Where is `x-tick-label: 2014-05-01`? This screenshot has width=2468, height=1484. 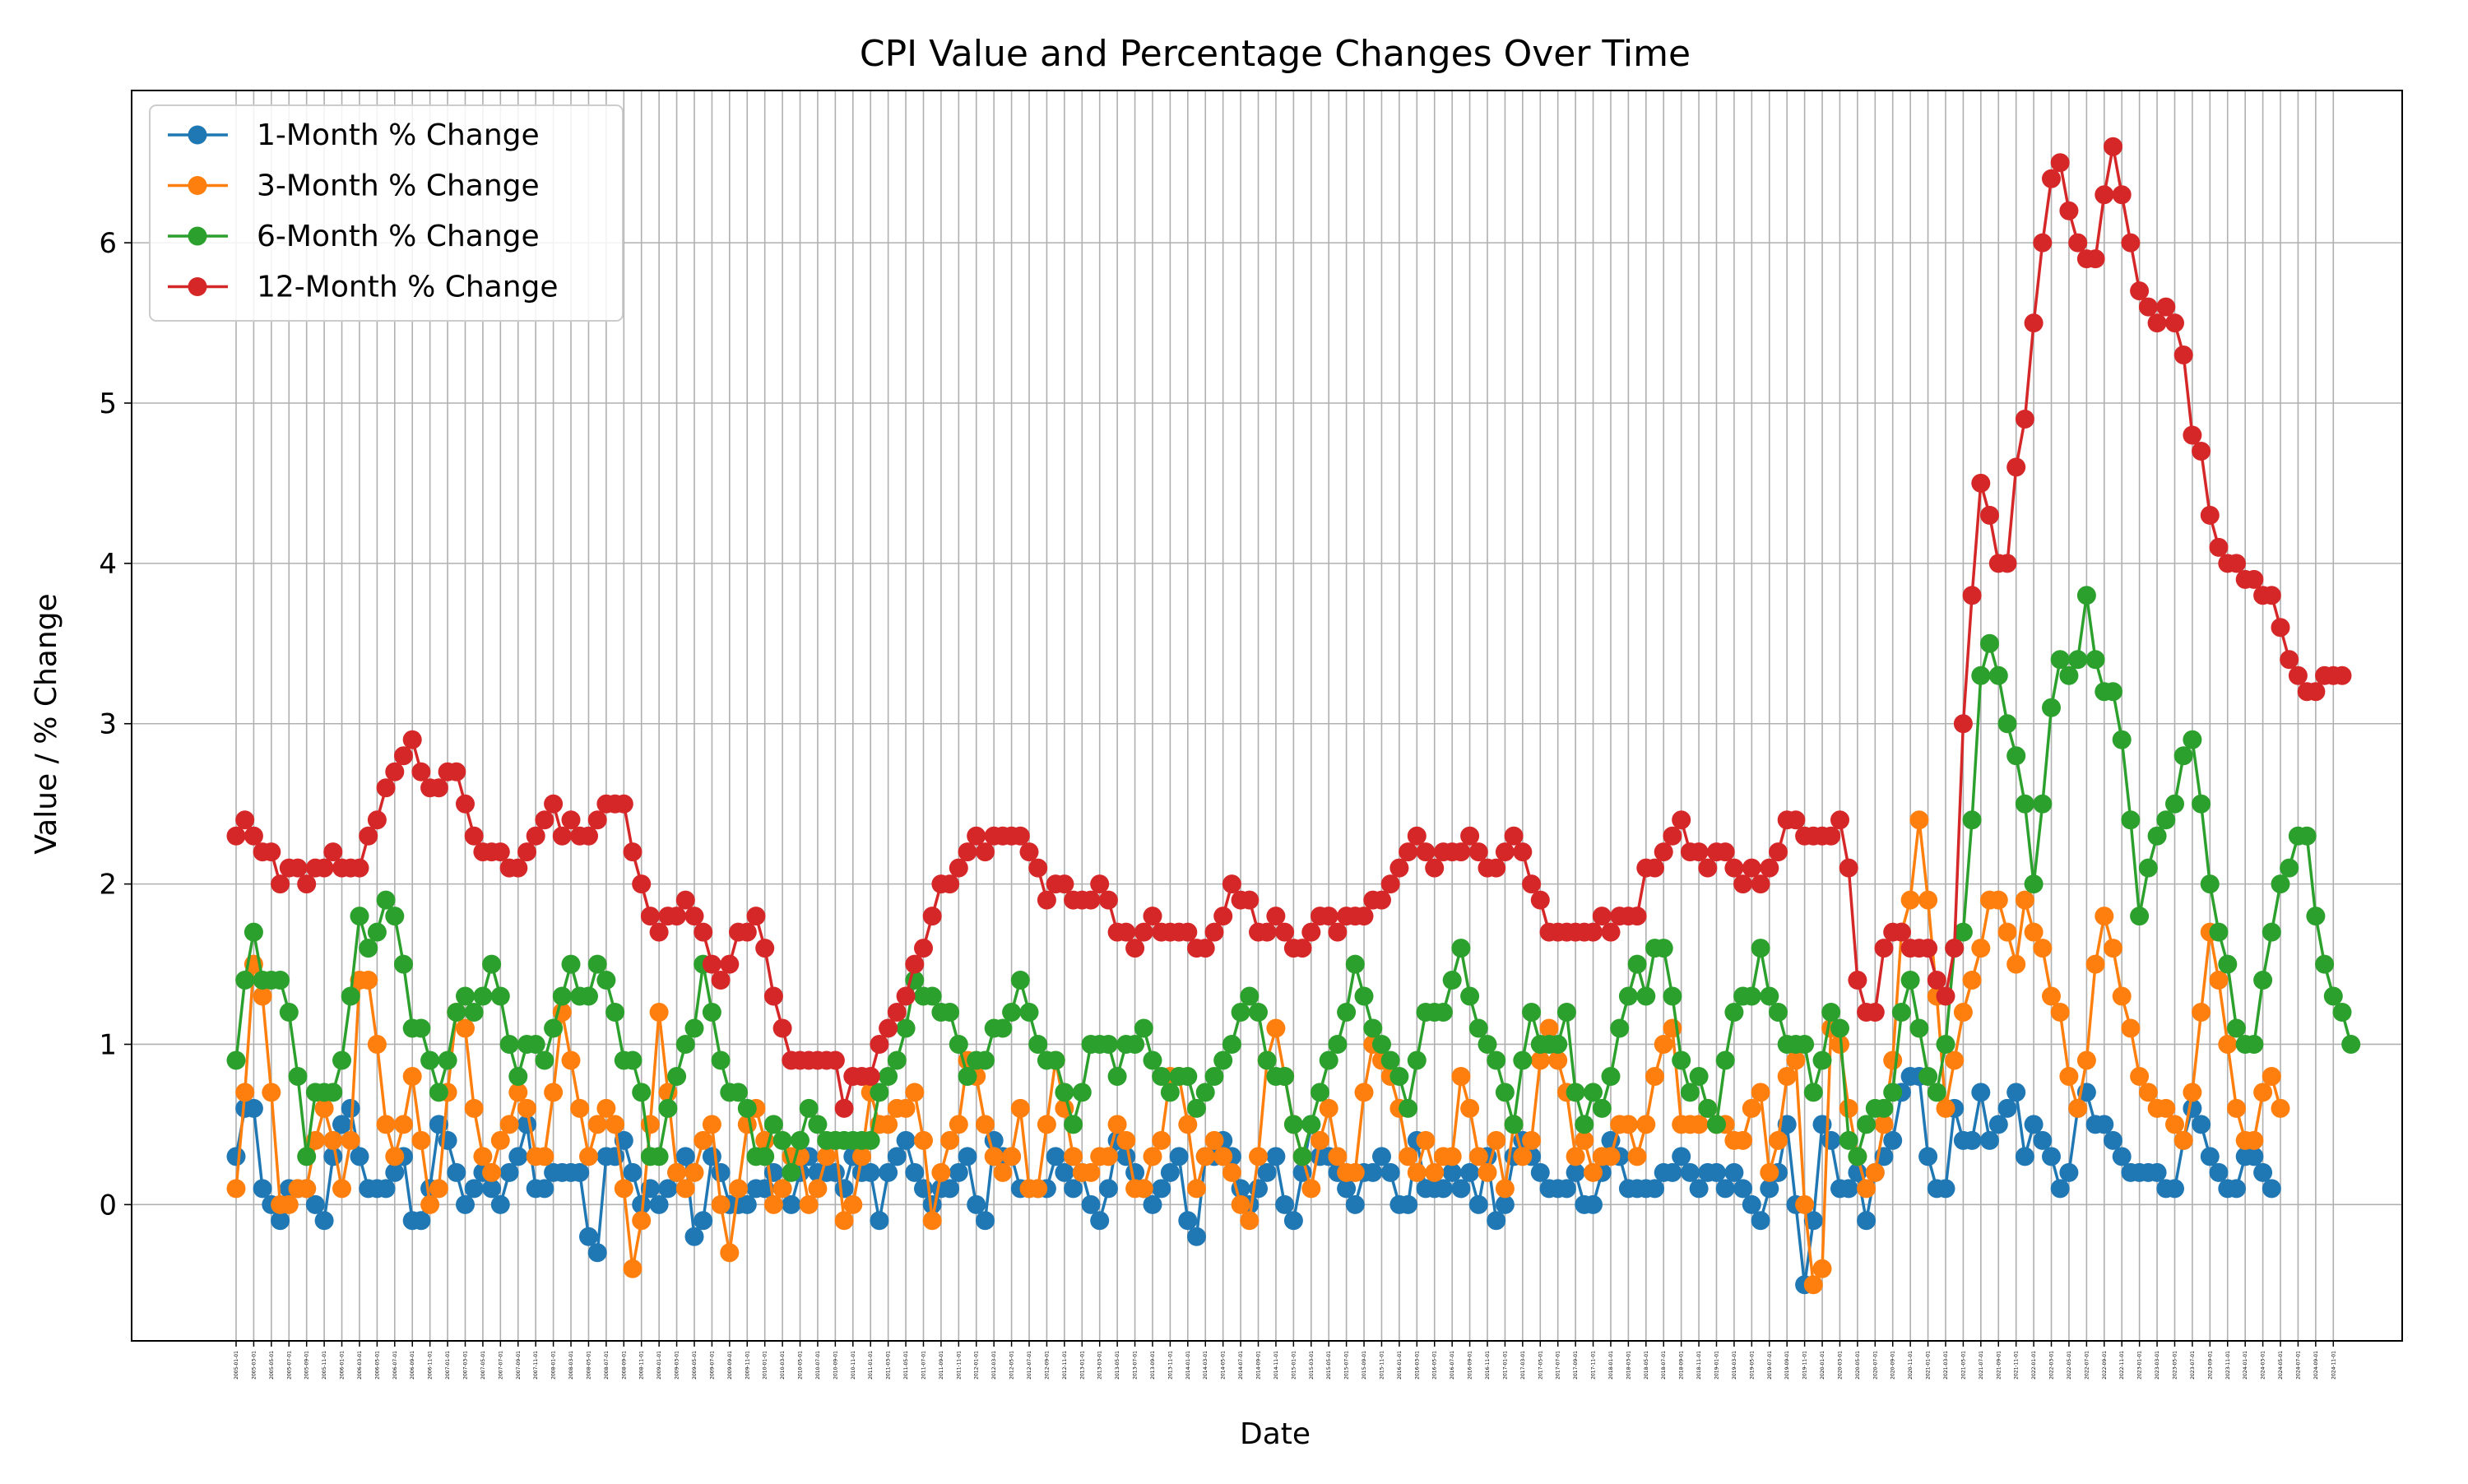 x-tick-label: 2014-05-01 is located at coordinates (1224, 1365).